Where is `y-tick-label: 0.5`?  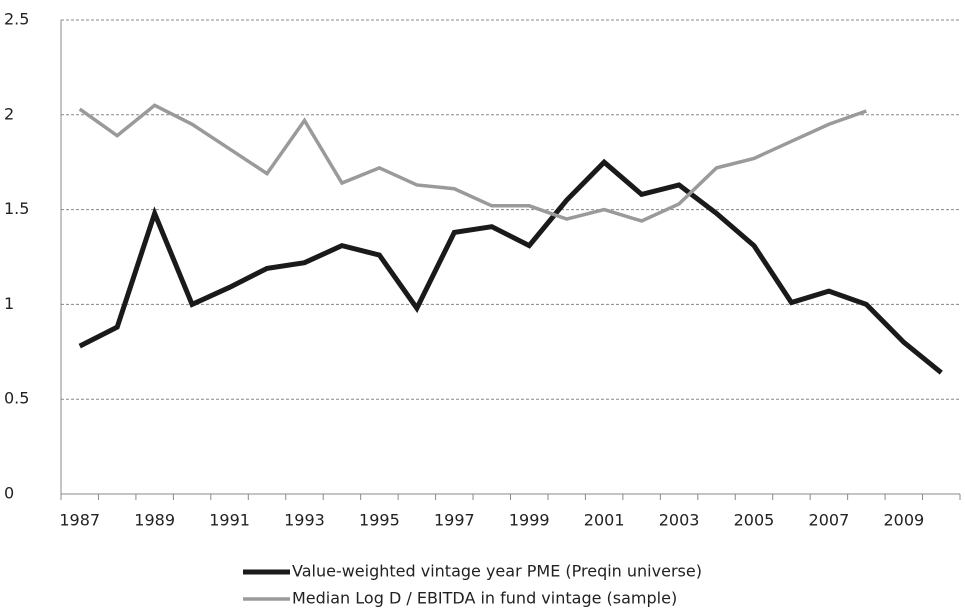 y-tick-label: 0.5 is located at coordinates (16, 398).